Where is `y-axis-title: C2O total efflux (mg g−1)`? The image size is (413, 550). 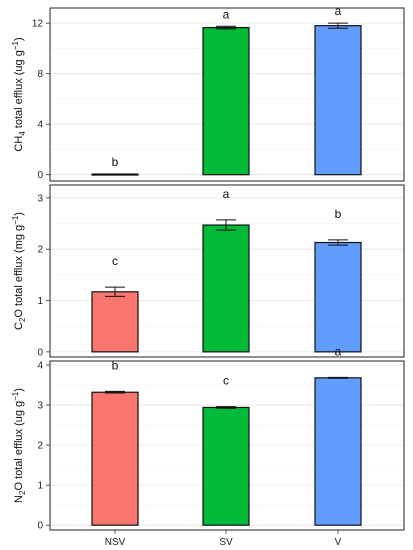
y-axis-title: C2O total efflux (mg g−1) is located at coordinates (19, 271).